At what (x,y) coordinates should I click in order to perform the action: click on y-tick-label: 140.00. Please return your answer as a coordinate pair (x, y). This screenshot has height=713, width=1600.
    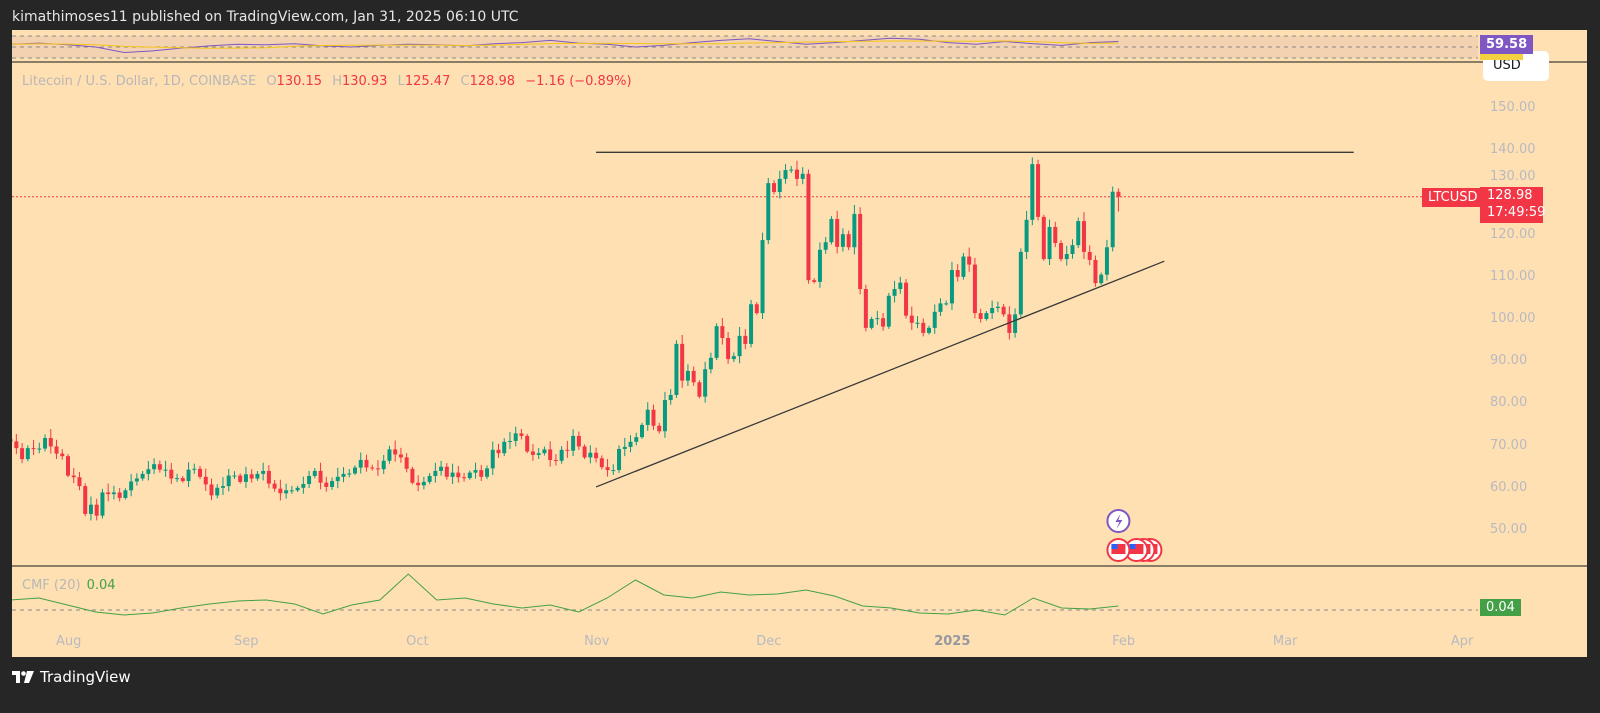
    Looking at the image, I should click on (1513, 150).